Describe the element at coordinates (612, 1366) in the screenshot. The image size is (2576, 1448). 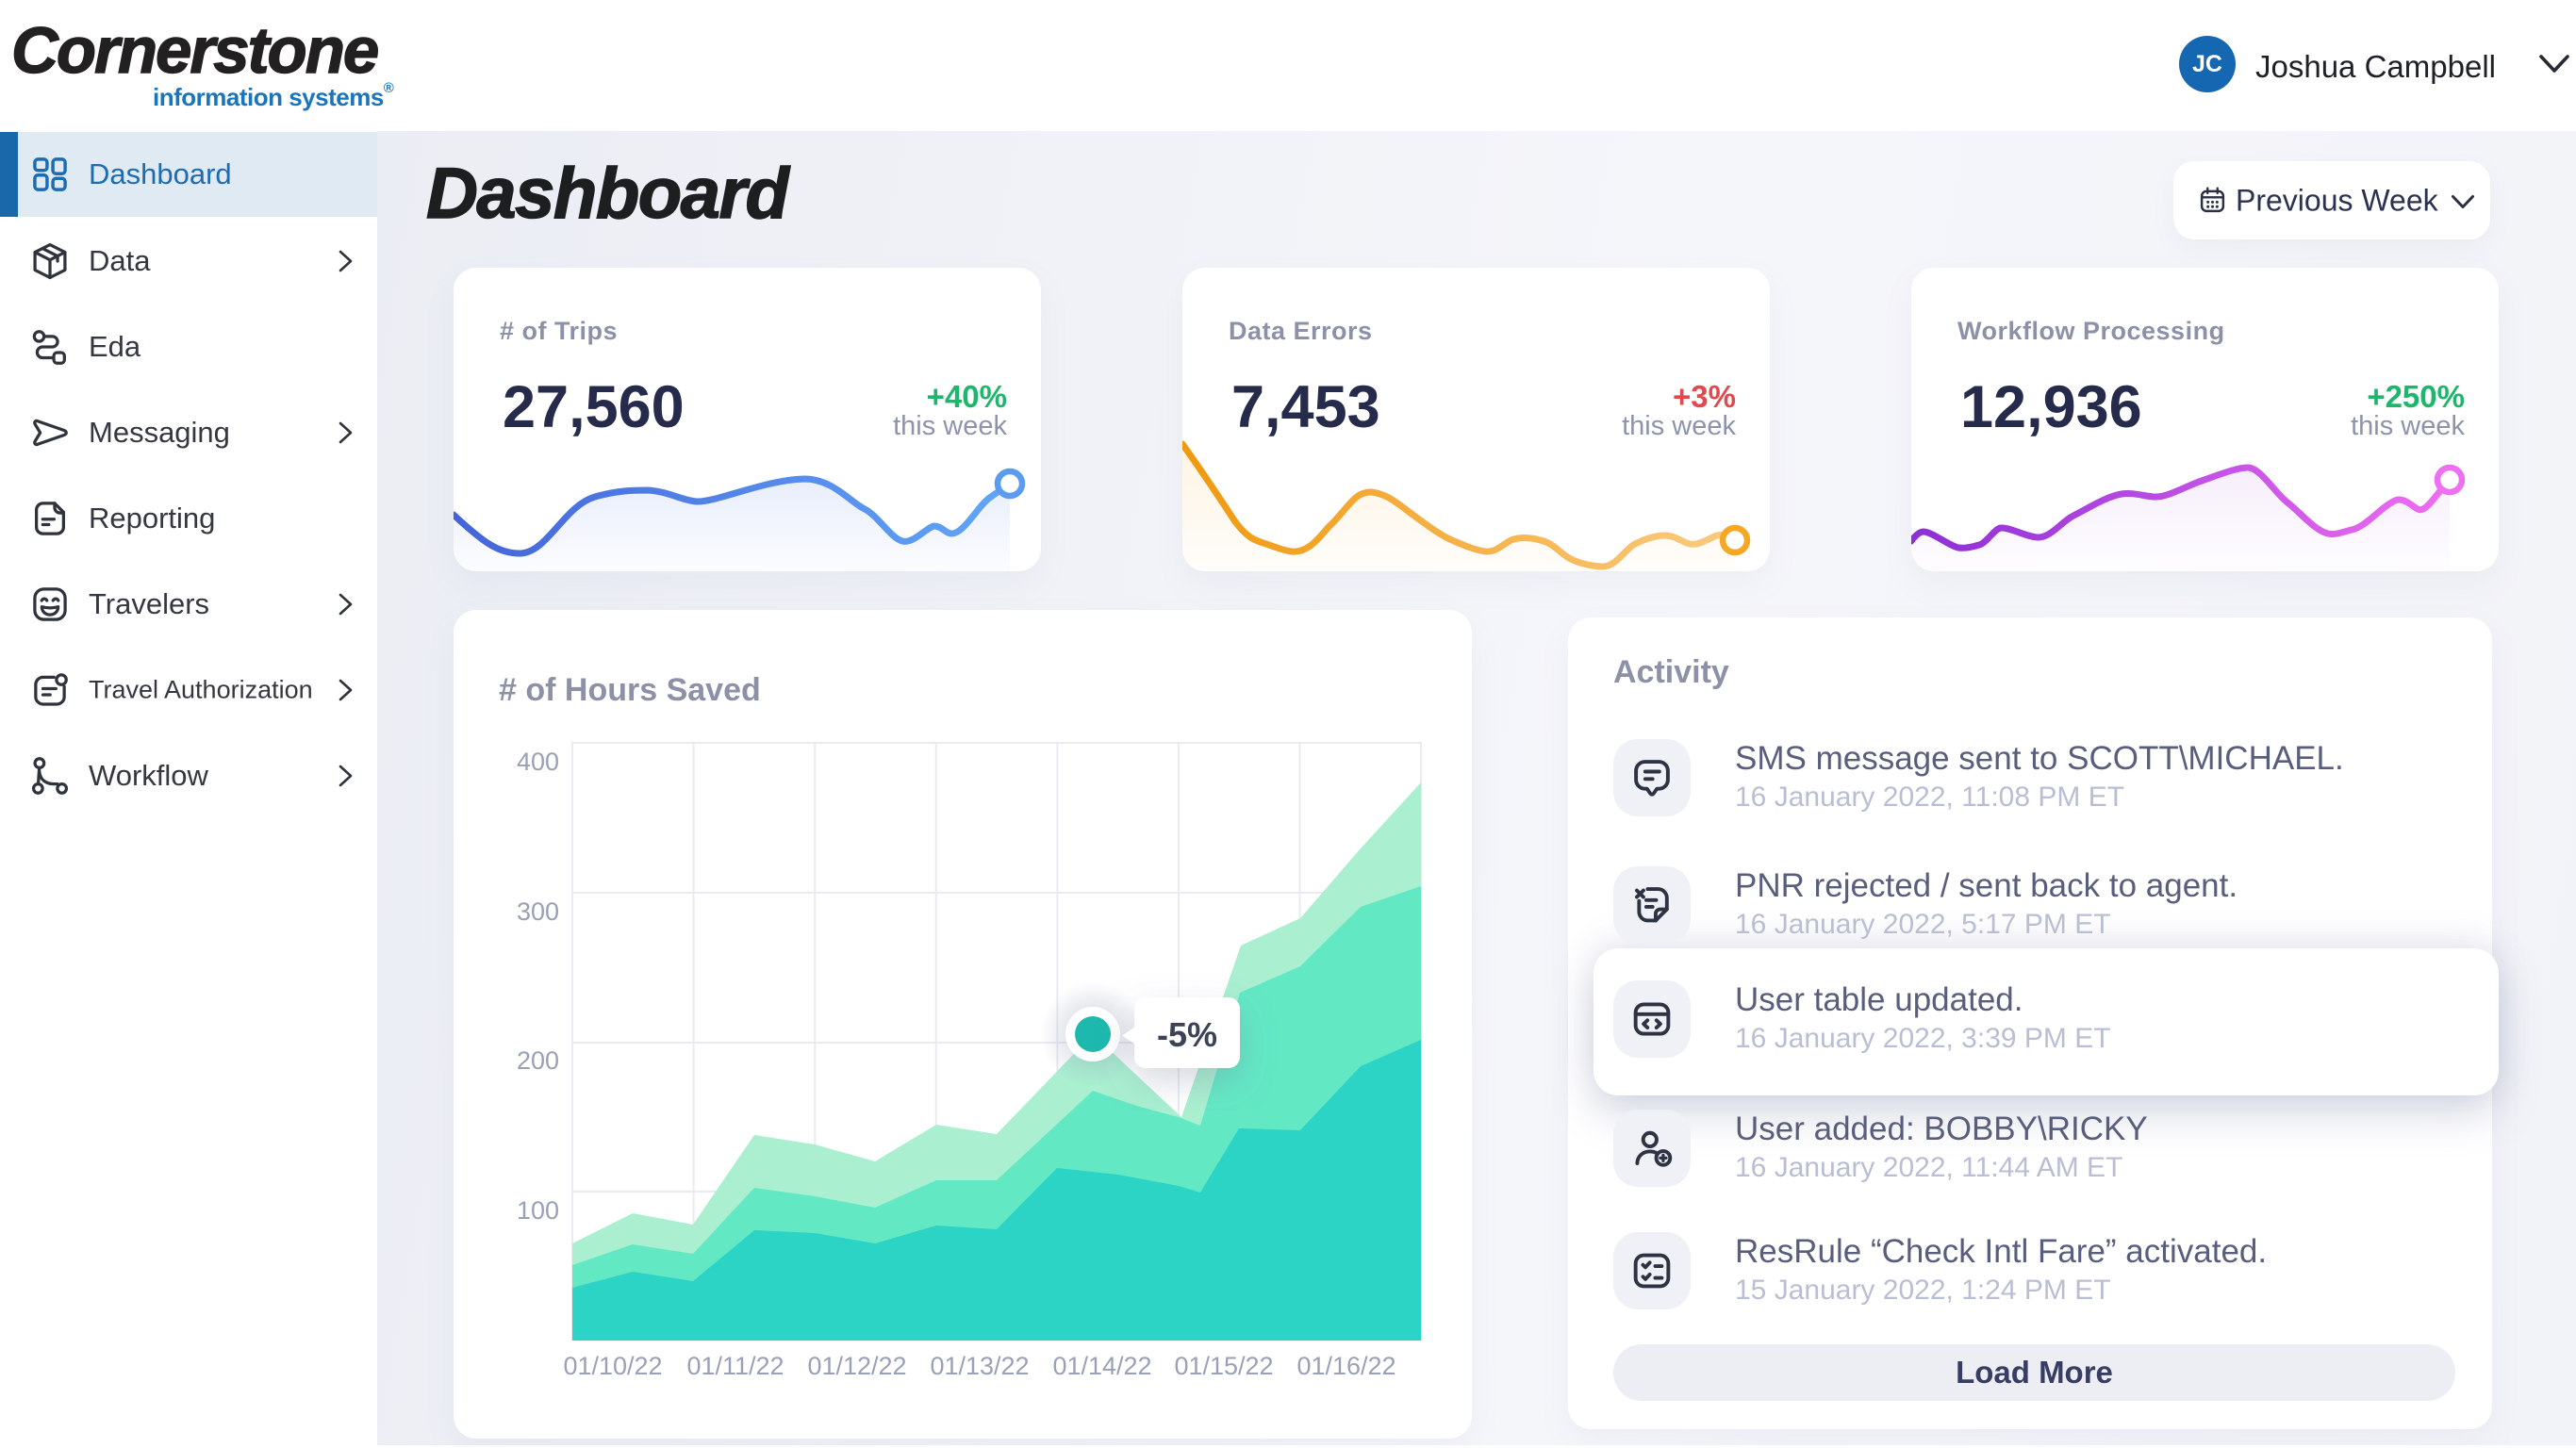
I see `svg-text: 01/10/22` at that location.